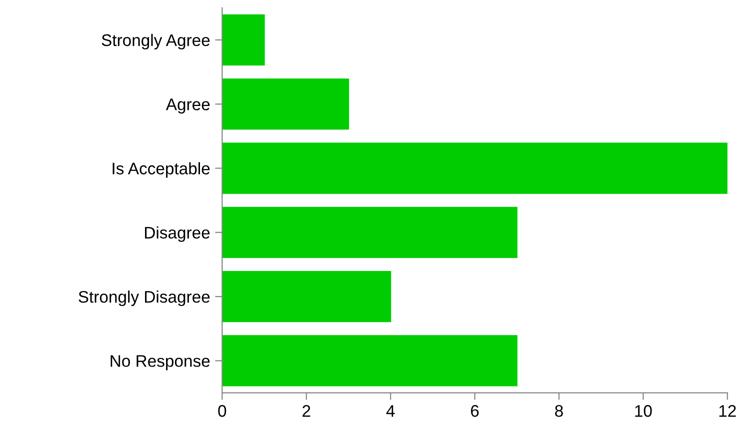 This screenshot has height=435, width=743. What do you see at coordinates (643, 411) in the screenshot?
I see `x-tick-label: 10` at bounding box center [643, 411].